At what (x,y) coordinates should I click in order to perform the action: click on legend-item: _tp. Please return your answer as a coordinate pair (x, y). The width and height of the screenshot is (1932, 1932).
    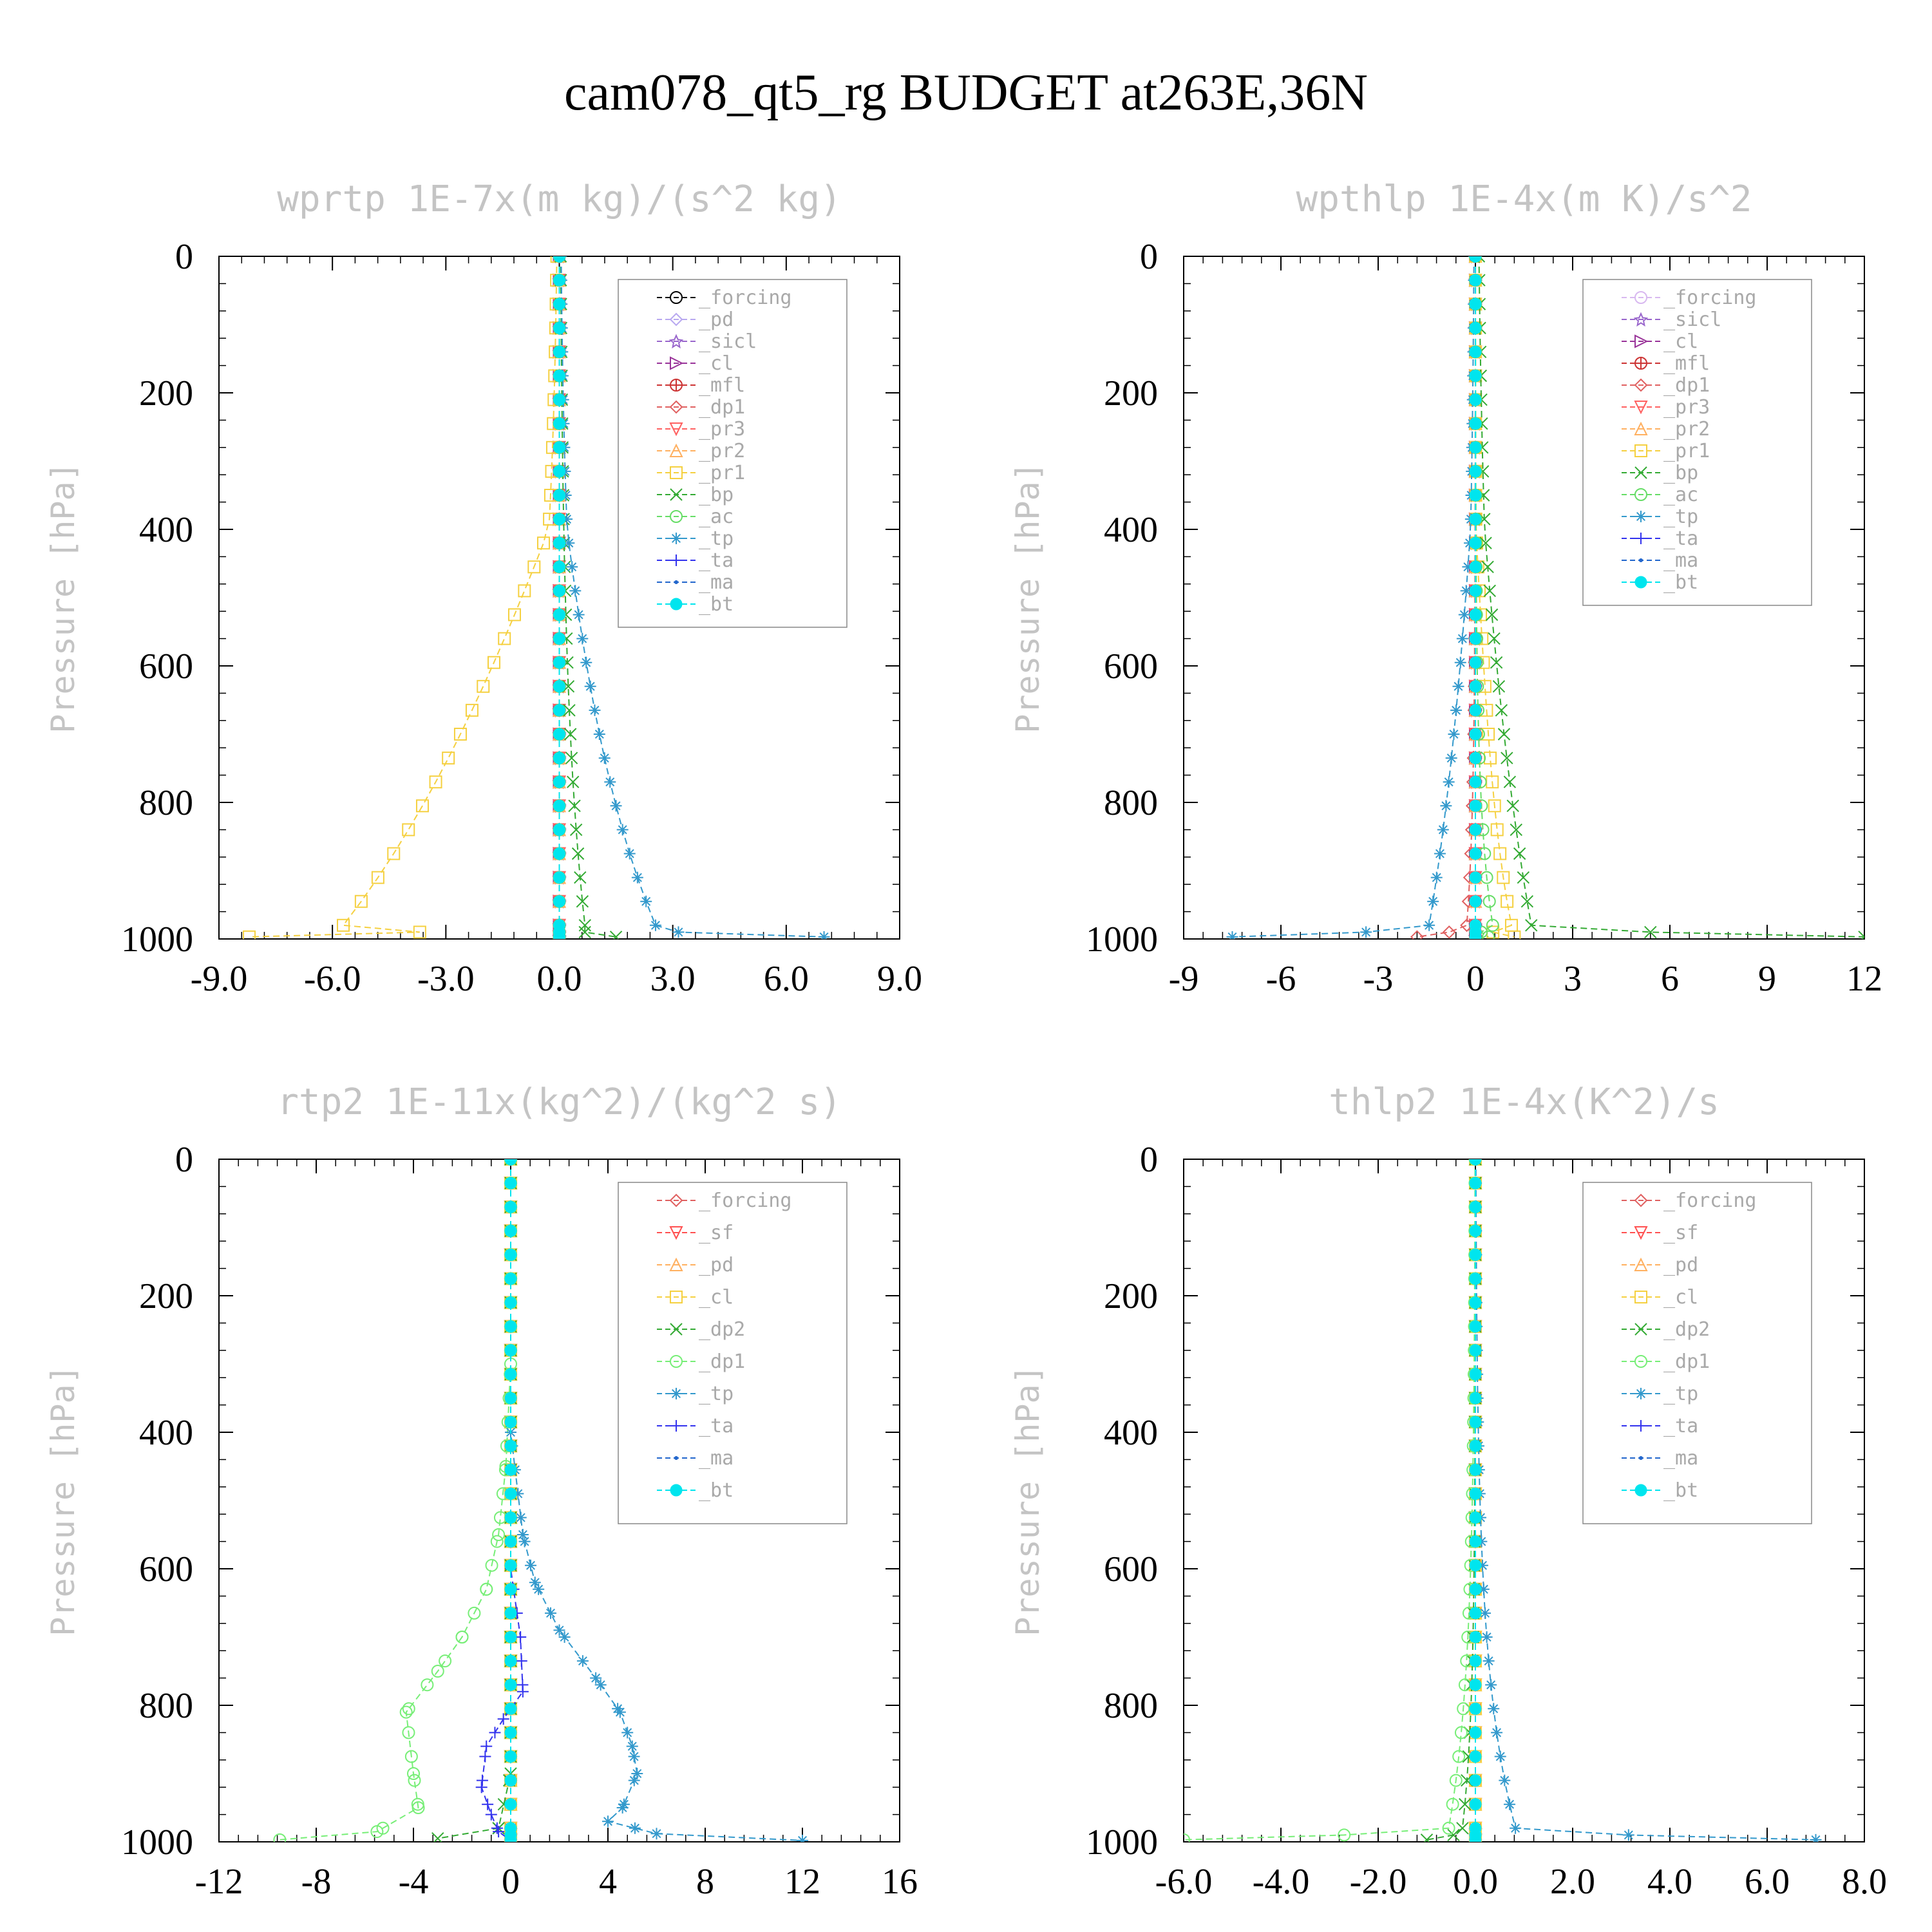
    Looking at the image, I should click on (695, 1394).